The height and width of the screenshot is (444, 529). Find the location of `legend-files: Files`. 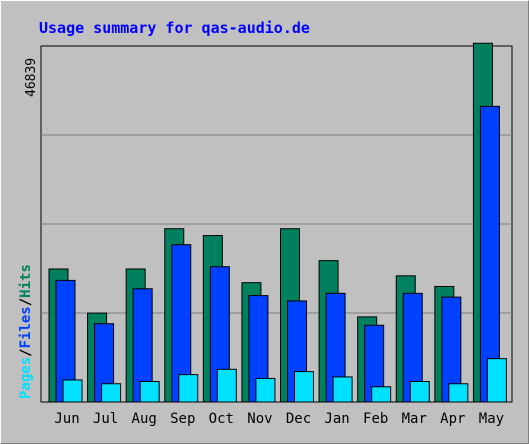

legend-files: Files is located at coordinates (26, 327).